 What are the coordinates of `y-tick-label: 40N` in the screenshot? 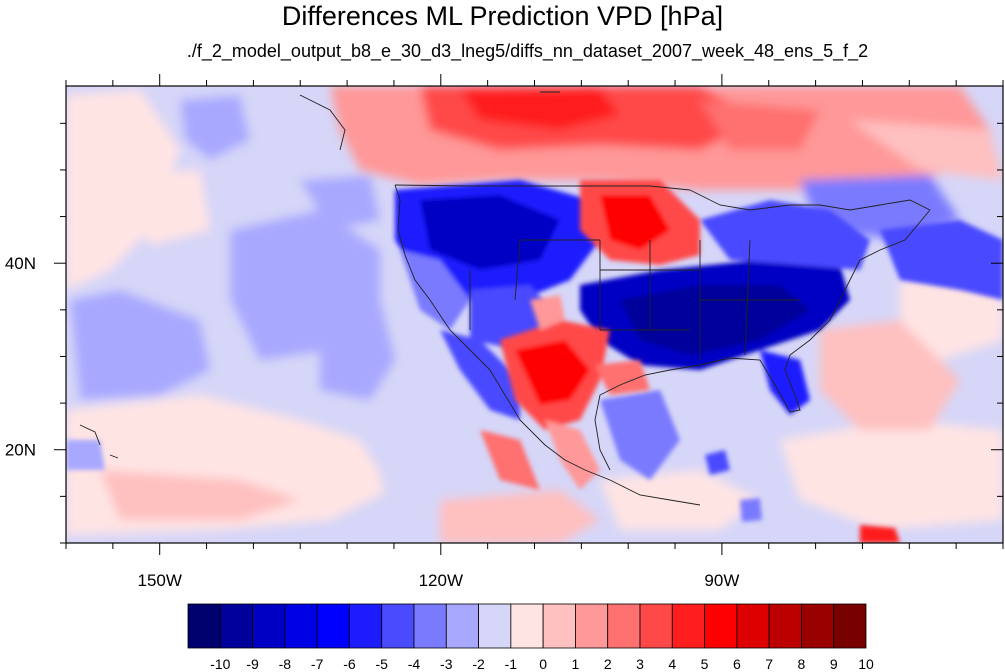 It's located at (20, 263).